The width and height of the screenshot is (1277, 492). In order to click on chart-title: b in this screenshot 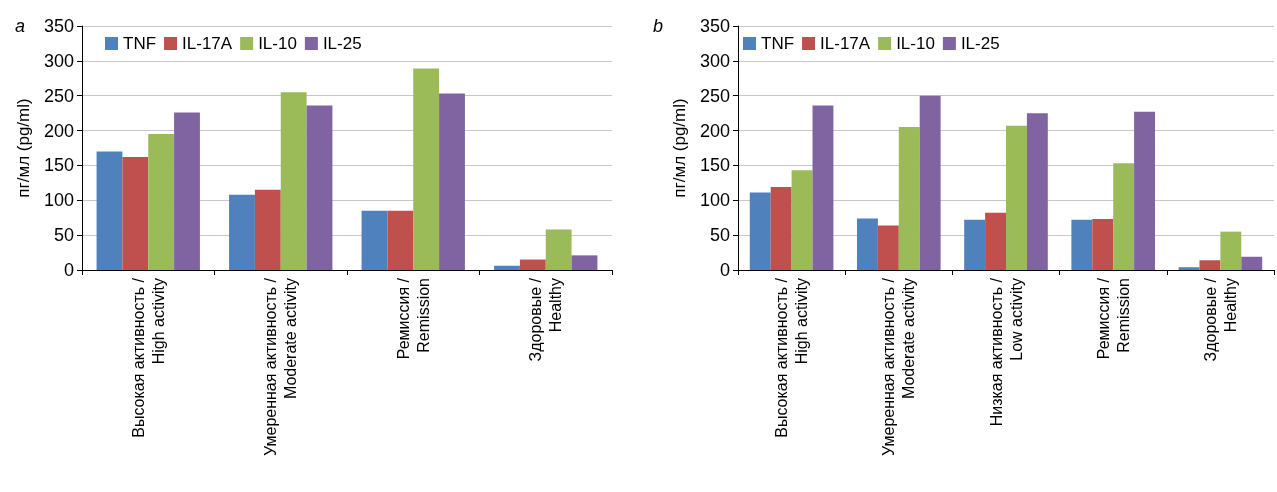, I will do `click(658, 26)`.